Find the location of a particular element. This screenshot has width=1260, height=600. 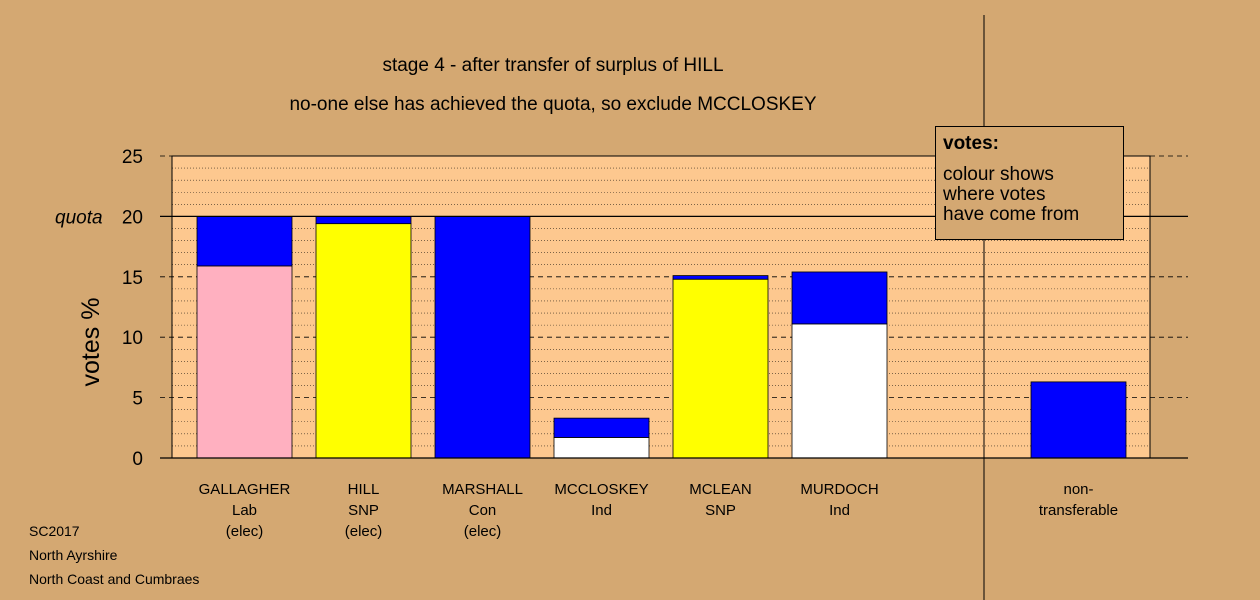

y-tick-label: 20 is located at coordinates (132, 217).